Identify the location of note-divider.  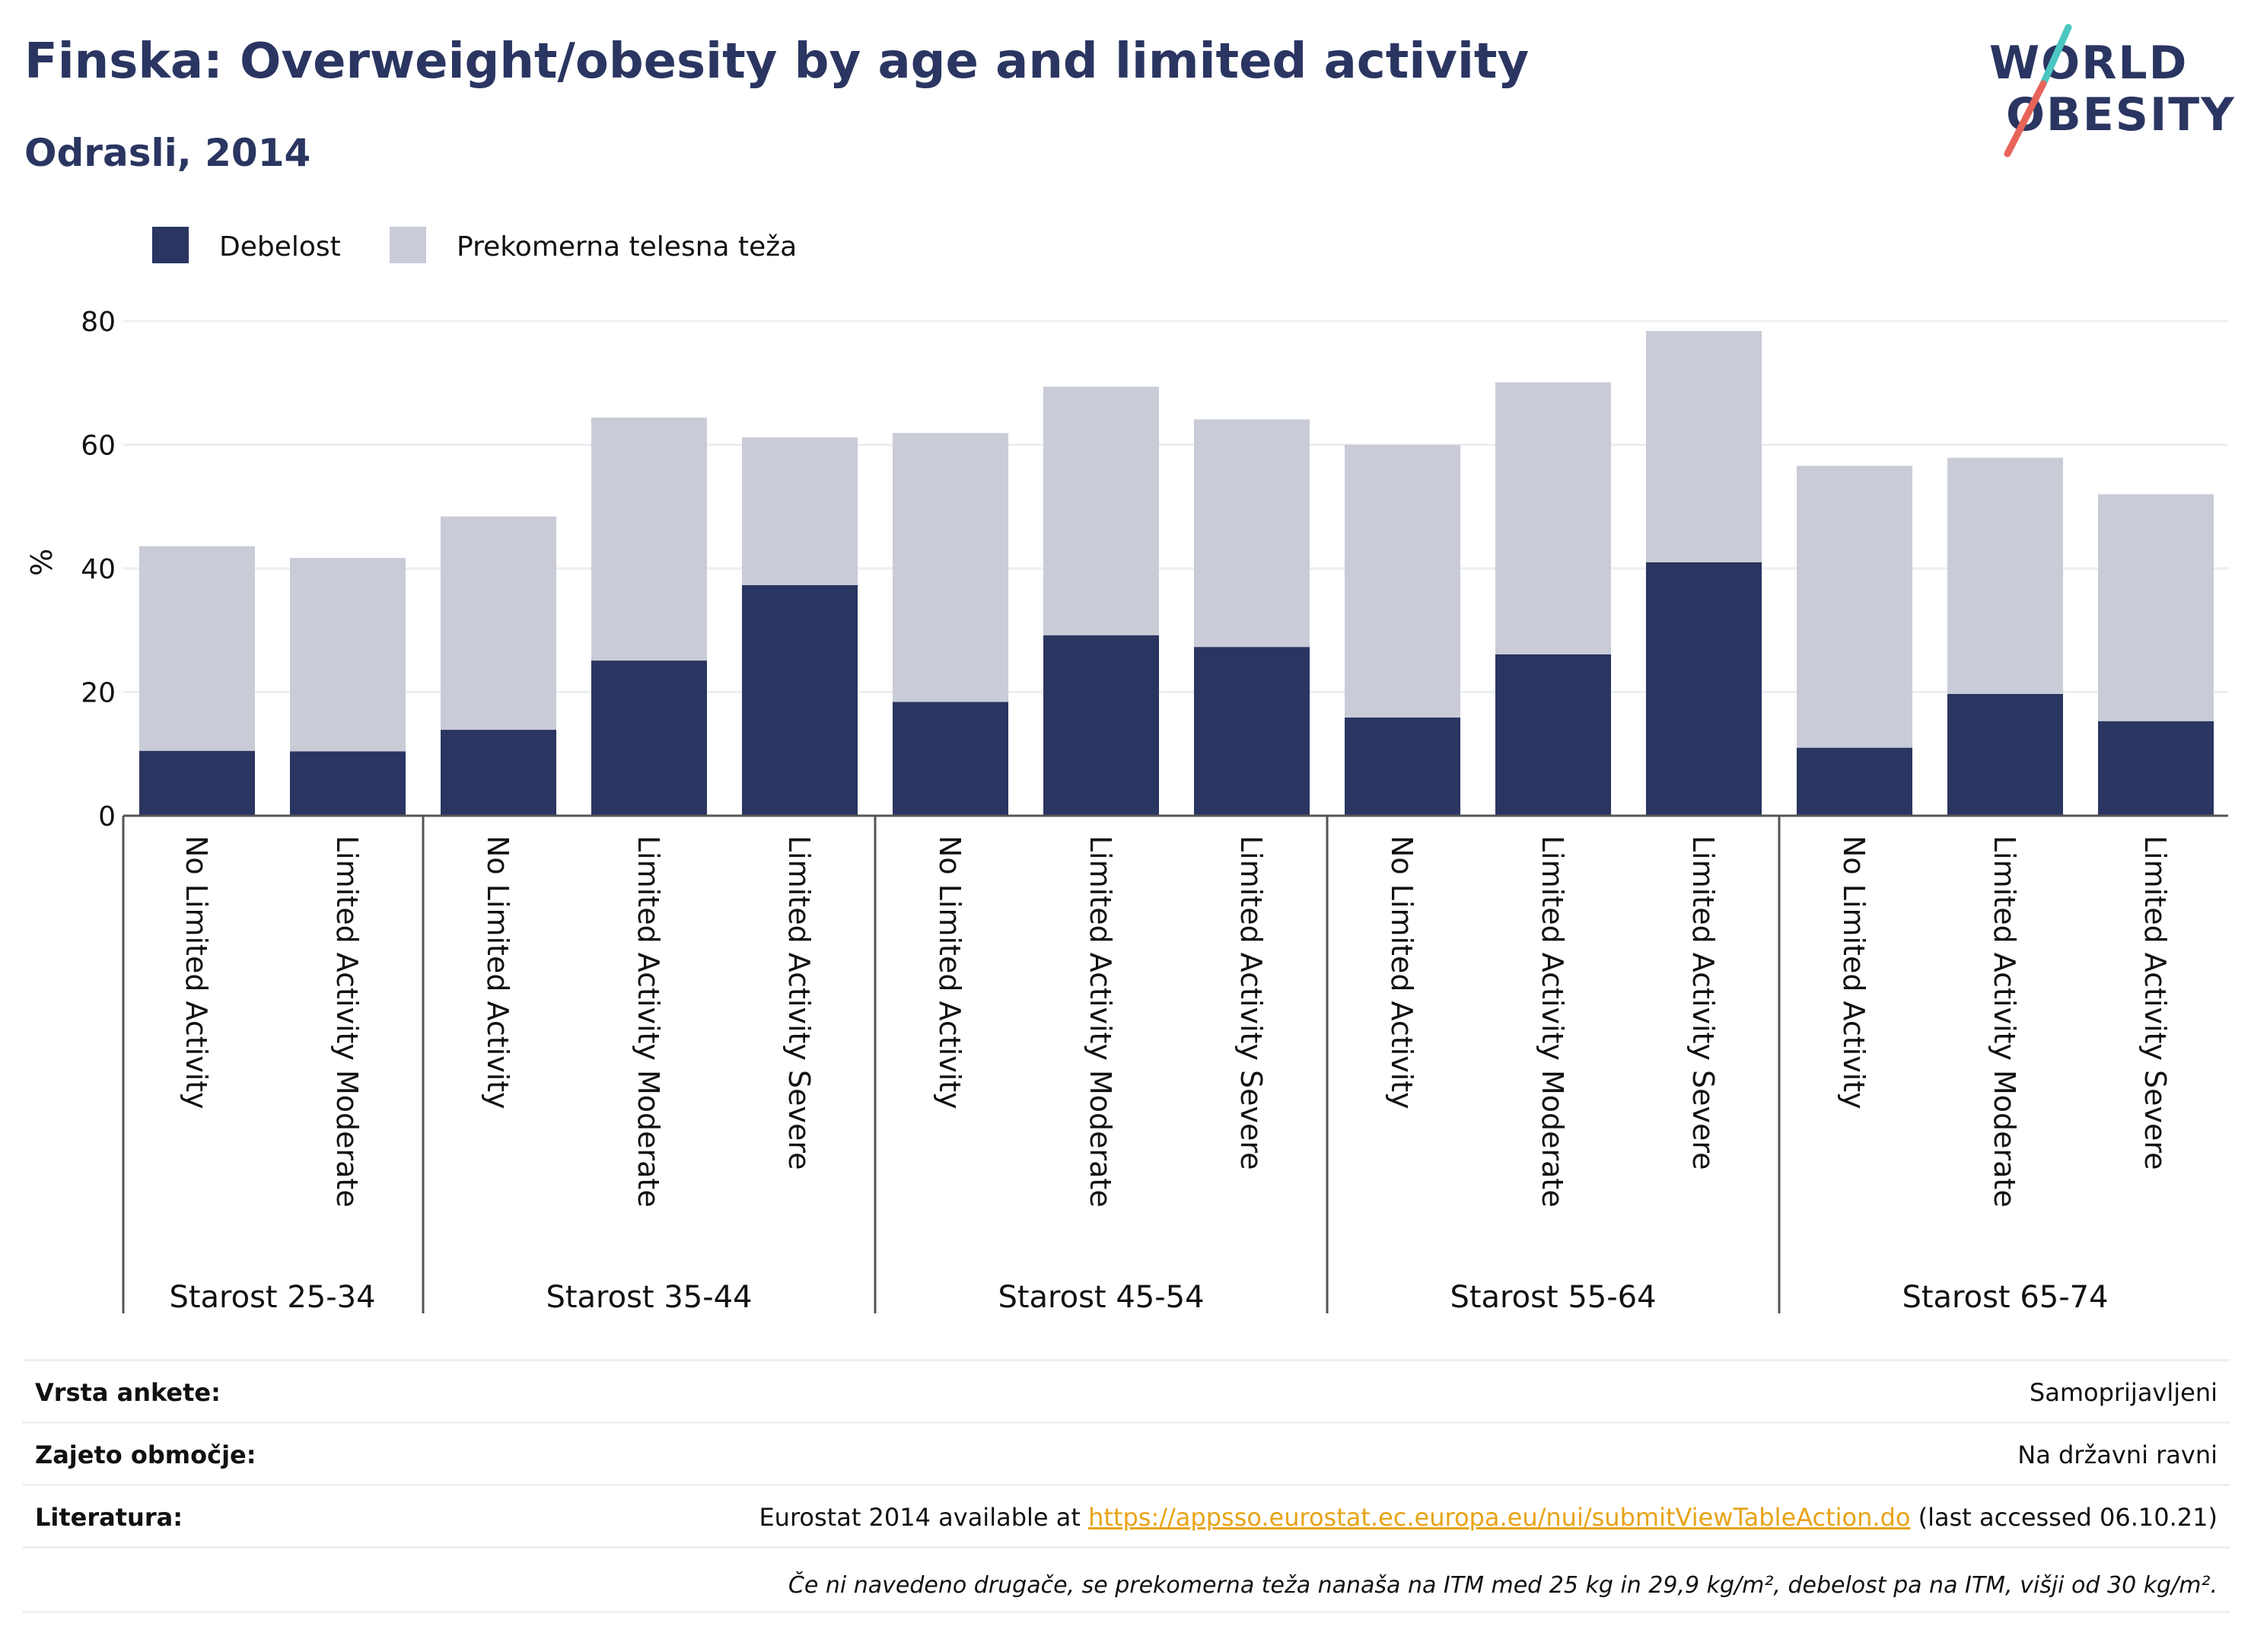
(1126, 1547).